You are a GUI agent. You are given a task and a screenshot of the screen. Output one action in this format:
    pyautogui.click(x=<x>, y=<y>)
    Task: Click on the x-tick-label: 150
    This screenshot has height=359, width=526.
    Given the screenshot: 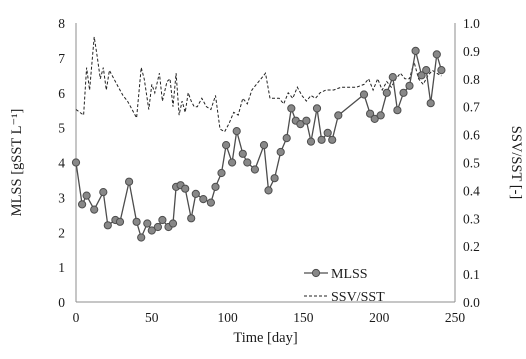 What is the action you would take?
    pyautogui.click(x=303, y=317)
    